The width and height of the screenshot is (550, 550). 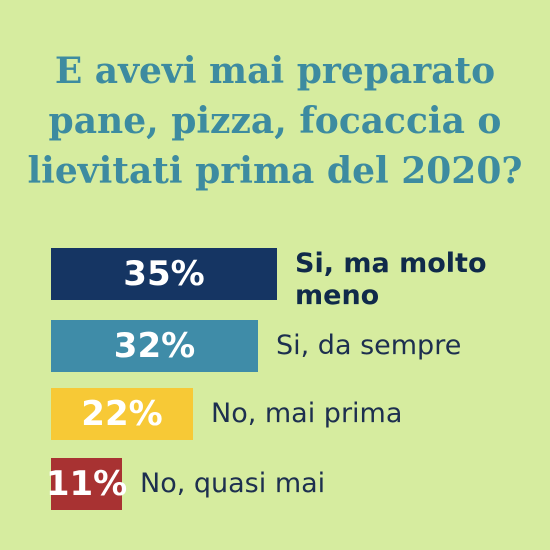 What do you see at coordinates (391, 280) in the screenshot?
I see `bar-category-label: Si, ma molto meno` at bounding box center [391, 280].